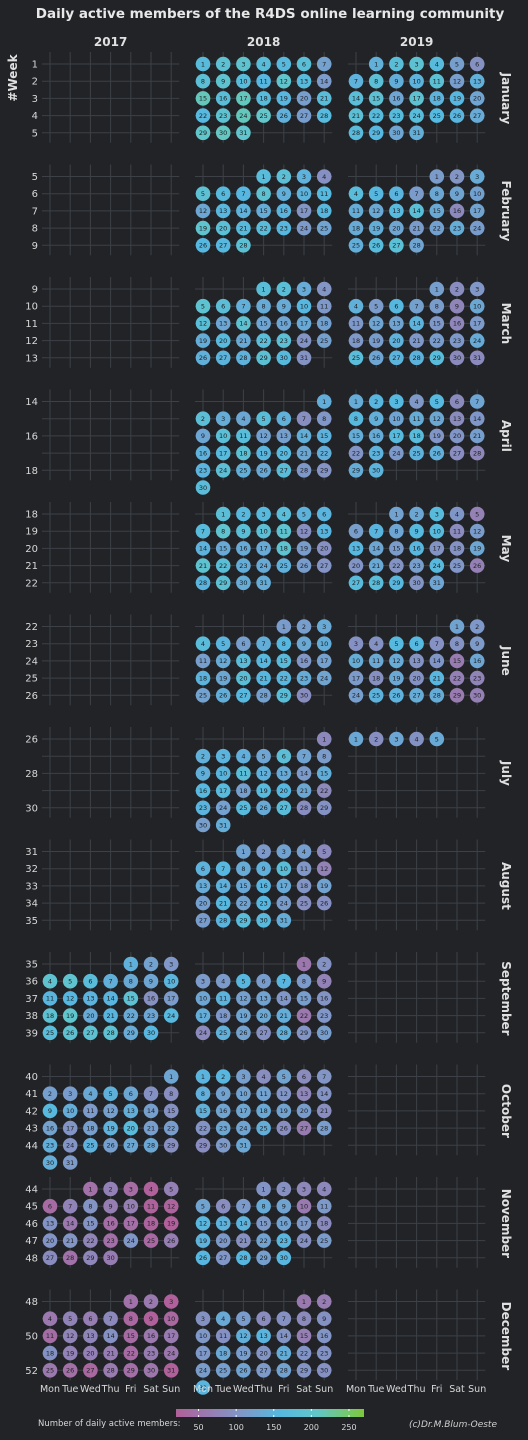 This screenshot has width=528, height=1440. Describe the element at coordinates (263, 42) in the screenshot. I see `year-label-2018: 2018` at that location.